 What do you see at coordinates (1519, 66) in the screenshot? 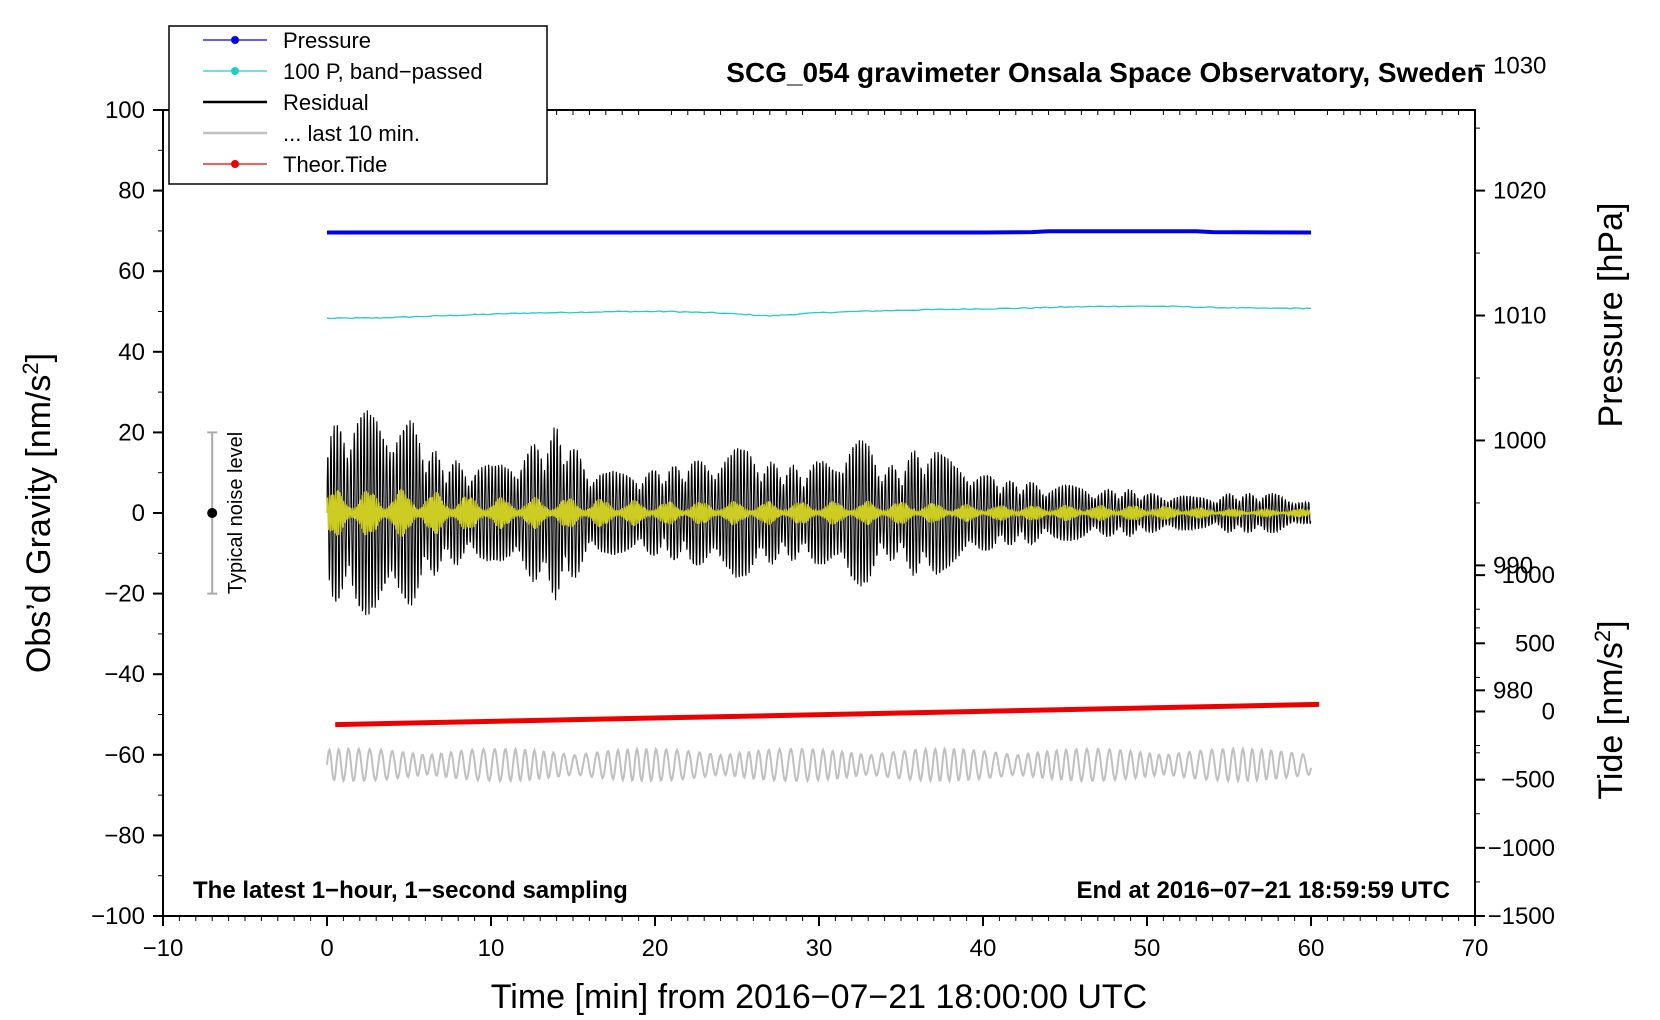
I see `pressure-tick-label: 1030` at bounding box center [1519, 66].